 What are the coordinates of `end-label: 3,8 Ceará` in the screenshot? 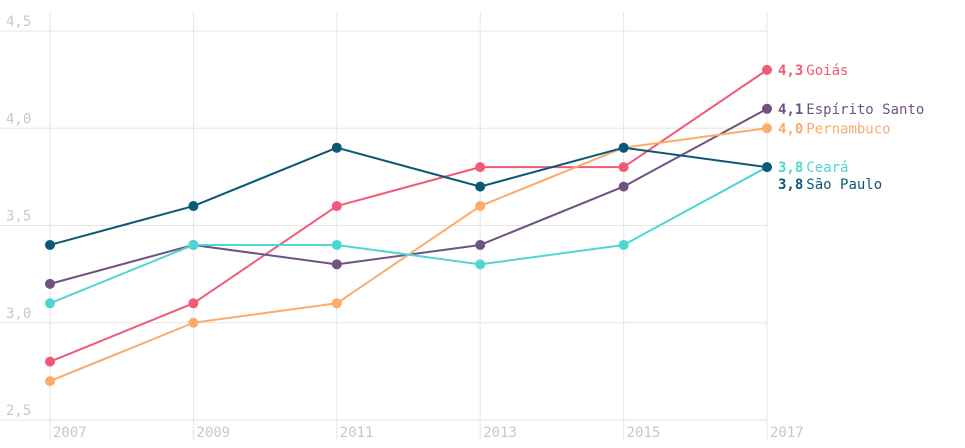 It's located at (813, 168).